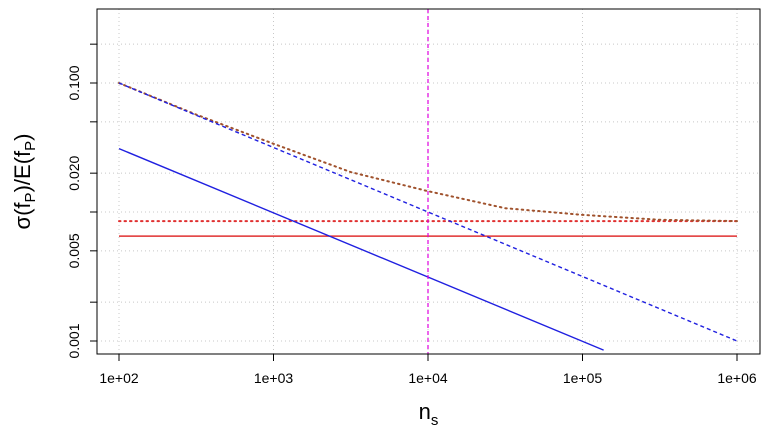  Describe the element at coordinates (119, 378) in the screenshot. I see `x-tick-label-0: 1e+02` at that location.